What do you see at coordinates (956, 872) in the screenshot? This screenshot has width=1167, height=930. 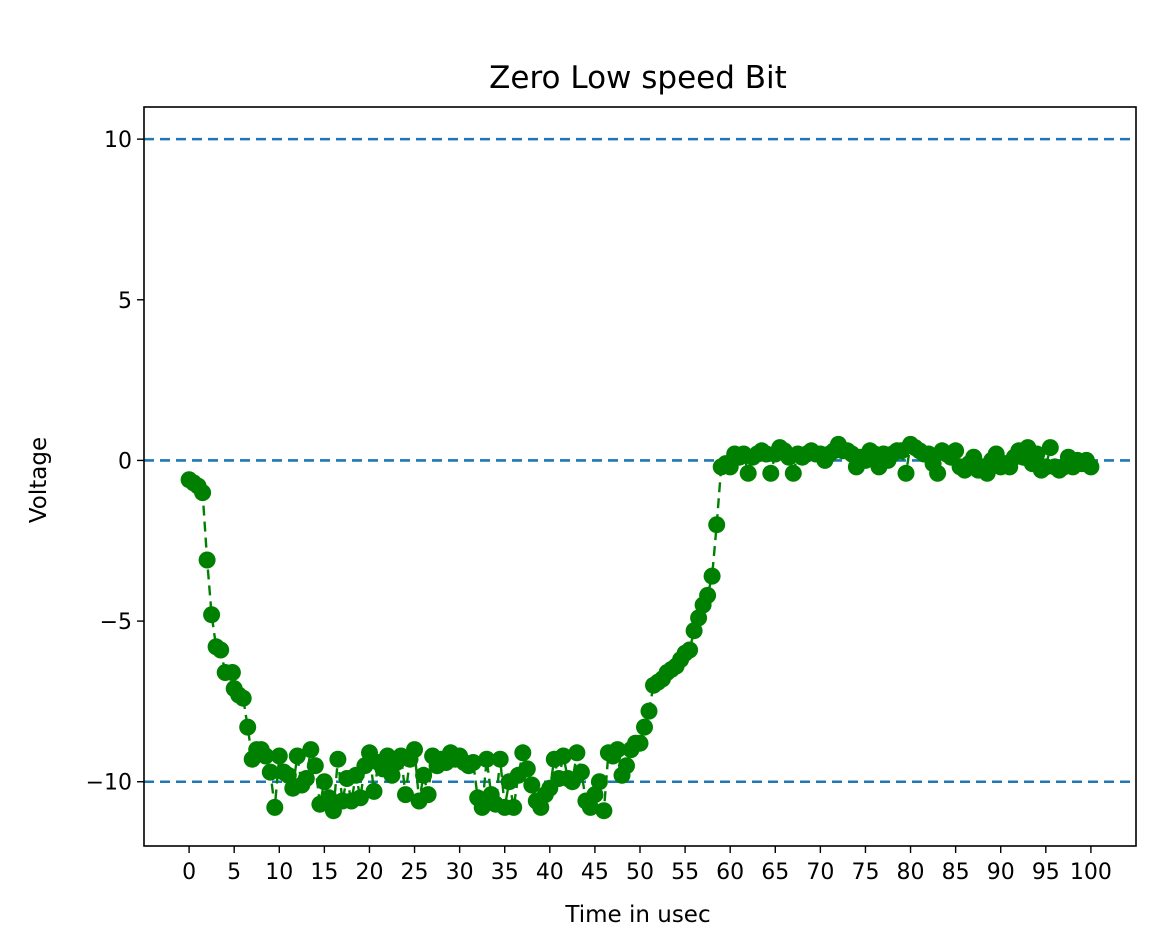 I see `x-tick-label: 85` at bounding box center [956, 872].